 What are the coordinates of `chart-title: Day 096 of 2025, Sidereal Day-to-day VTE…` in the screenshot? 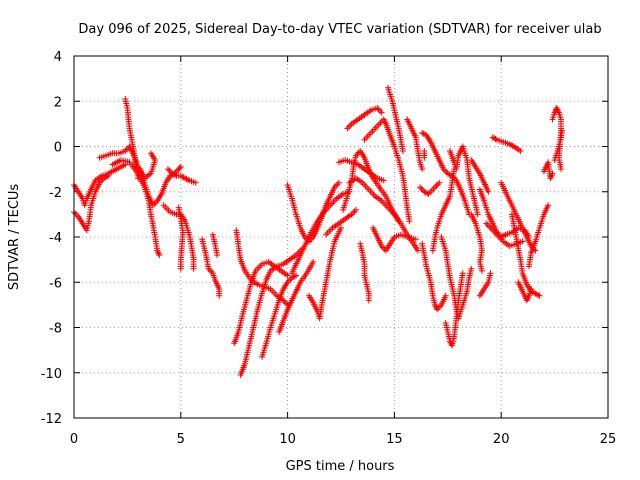 It's located at (339, 29).